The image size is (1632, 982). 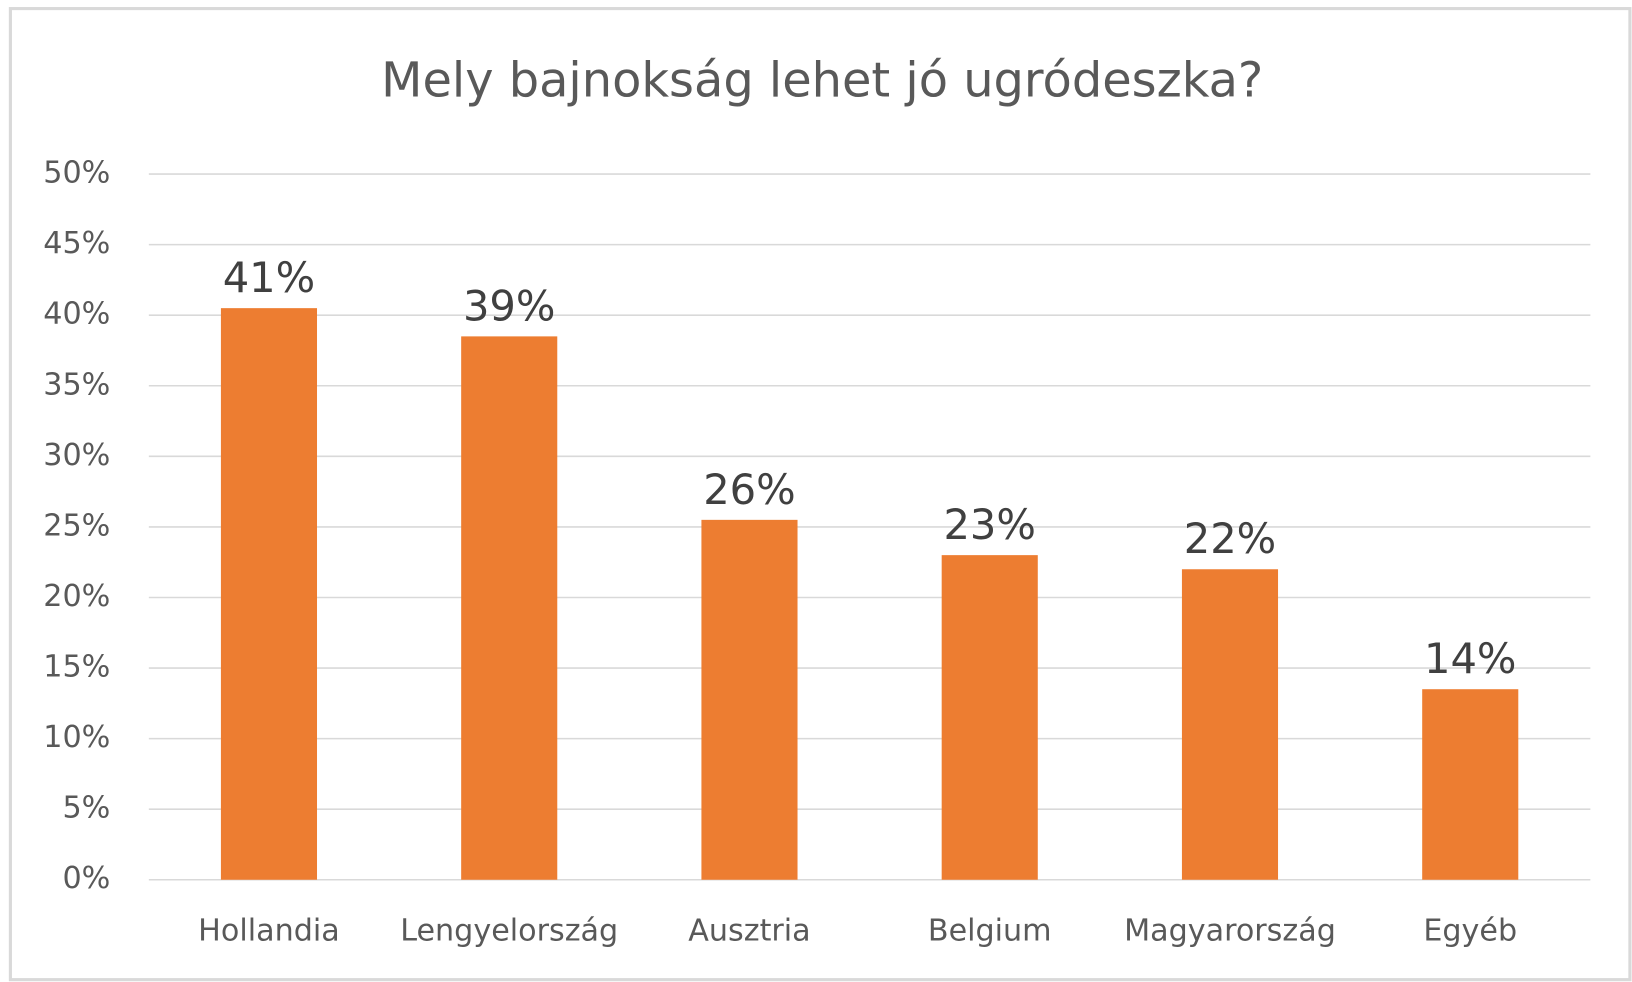 I want to click on x-tick-label: Belgium, so click(x=990, y=930).